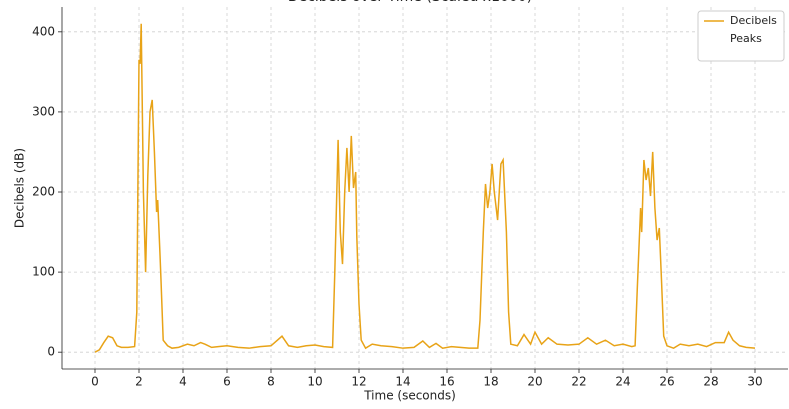  Describe the element at coordinates (139, 382) in the screenshot. I see `x-tick-label: 2` at that location.